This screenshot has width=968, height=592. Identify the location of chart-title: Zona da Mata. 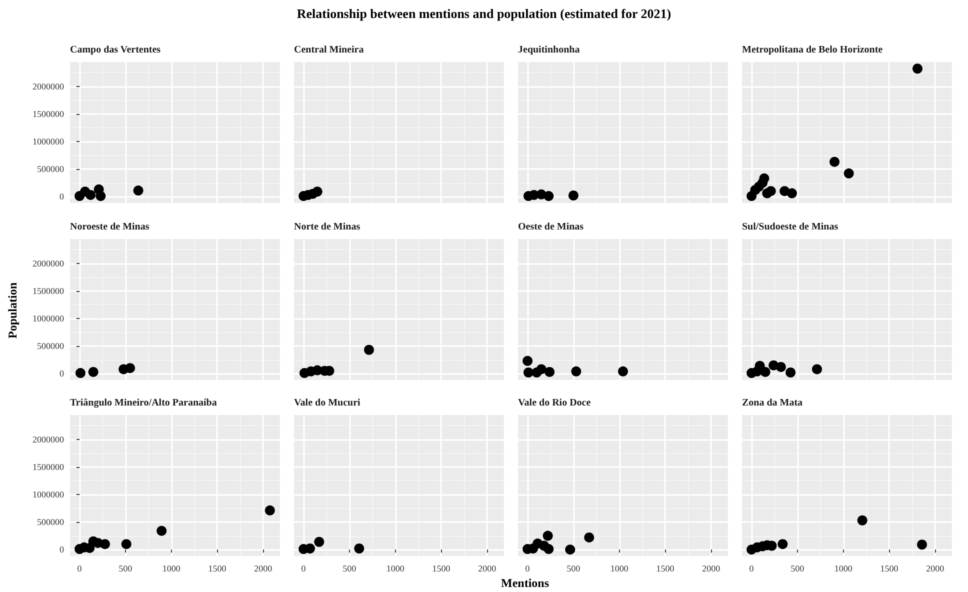
(772, 403).